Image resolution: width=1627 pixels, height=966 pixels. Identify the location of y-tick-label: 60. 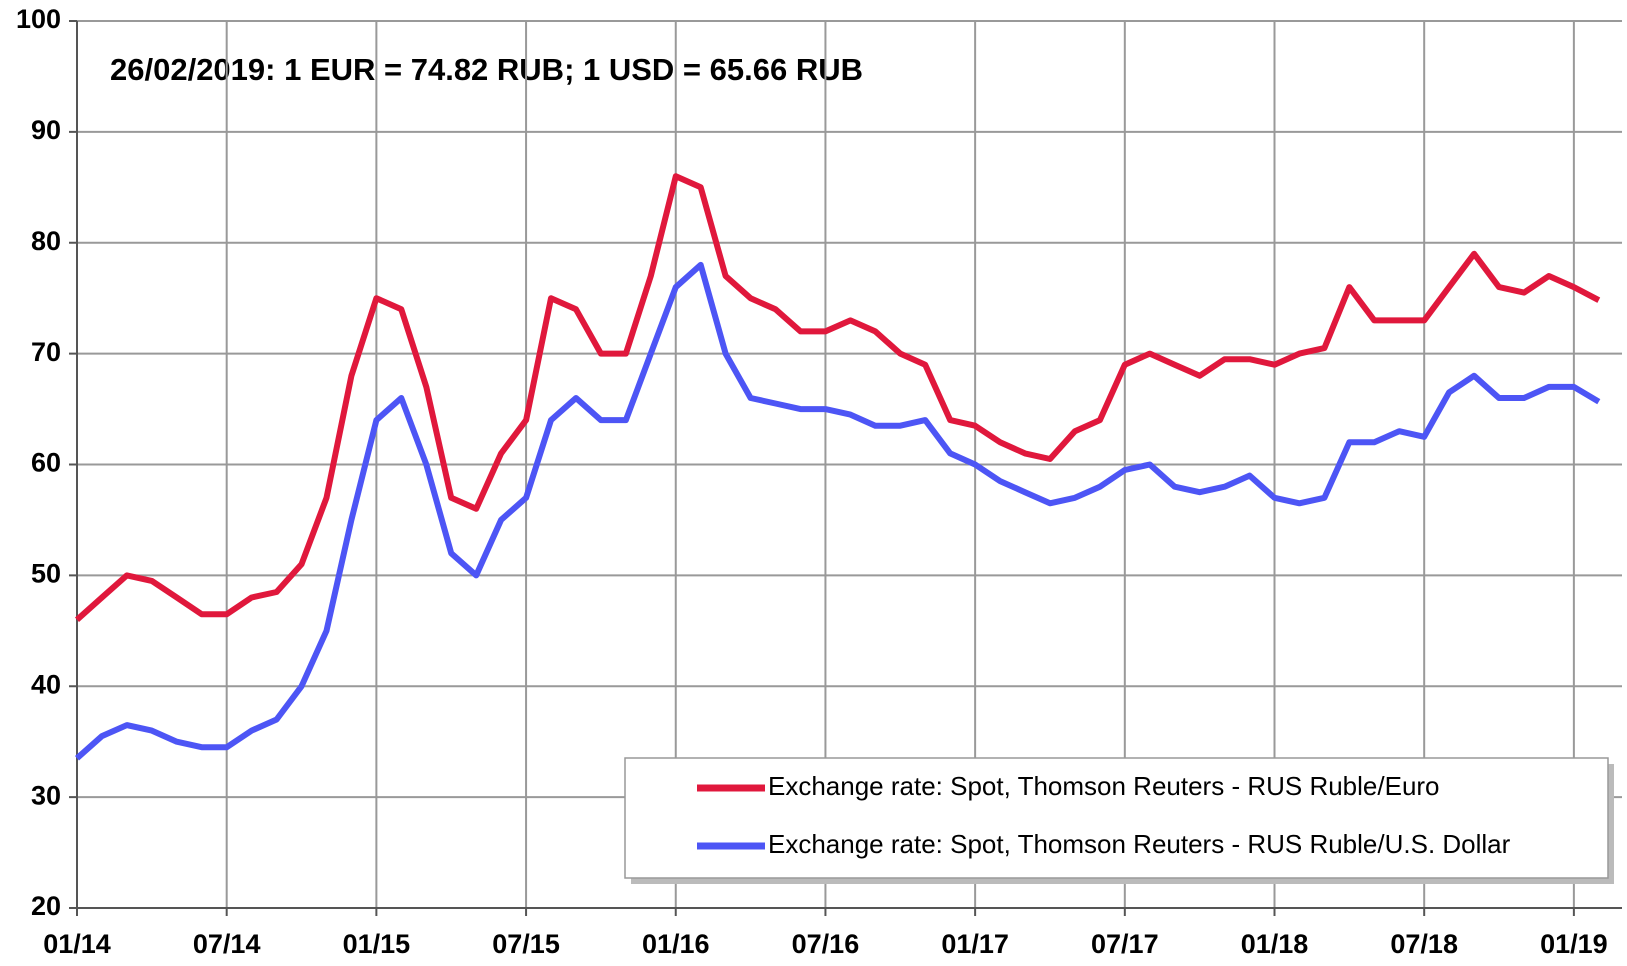
(46, 463).